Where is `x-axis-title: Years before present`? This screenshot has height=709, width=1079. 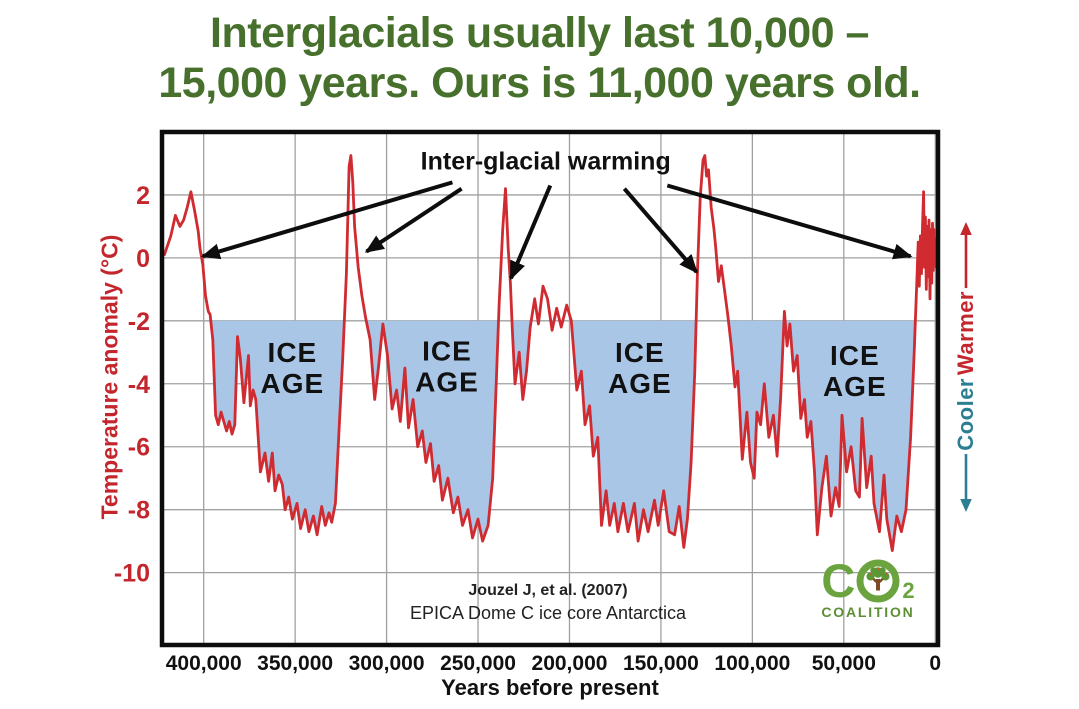 x-axis-title: Years before present is located at coordinates (550, 687).